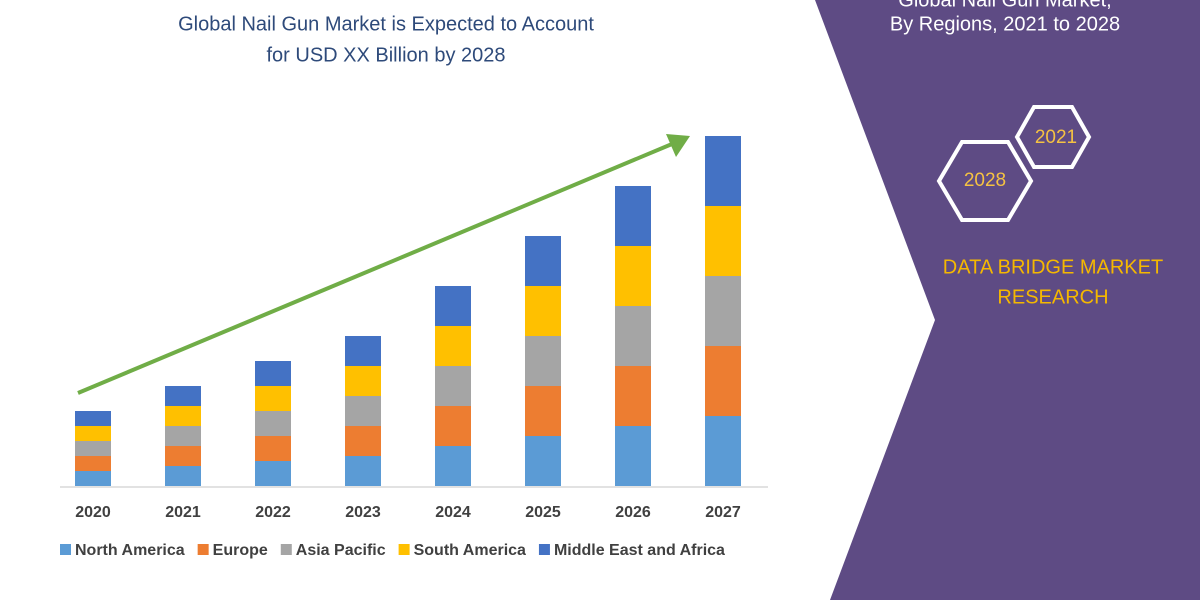 The width and height of the screenshot is (1200, 605). What do you see at coordinates (130, 550) in the screenshot?
I see `legend-label: North America` at bounding box center [130, 550].